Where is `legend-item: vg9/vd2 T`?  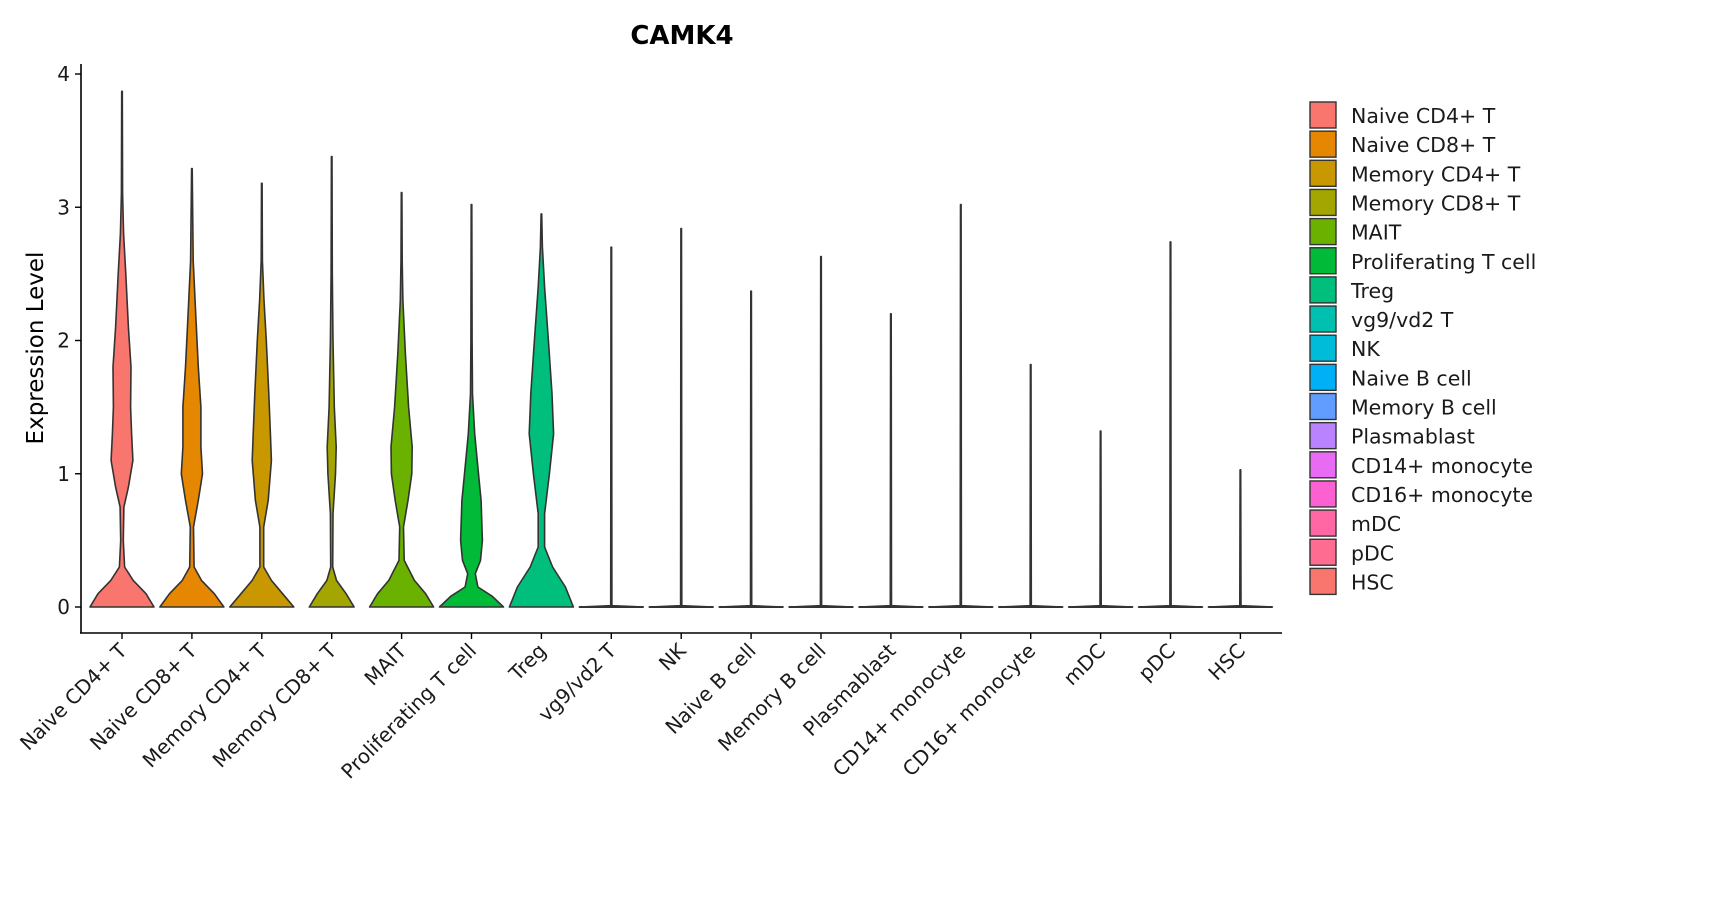
legend-item: vg9/vd2 T is located at coordinates (1381, 319).